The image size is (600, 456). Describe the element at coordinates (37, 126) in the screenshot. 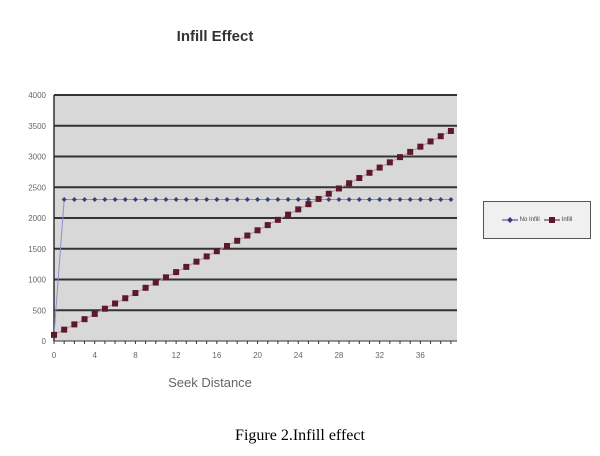

I see `y-tick-label: 3500` at that location.